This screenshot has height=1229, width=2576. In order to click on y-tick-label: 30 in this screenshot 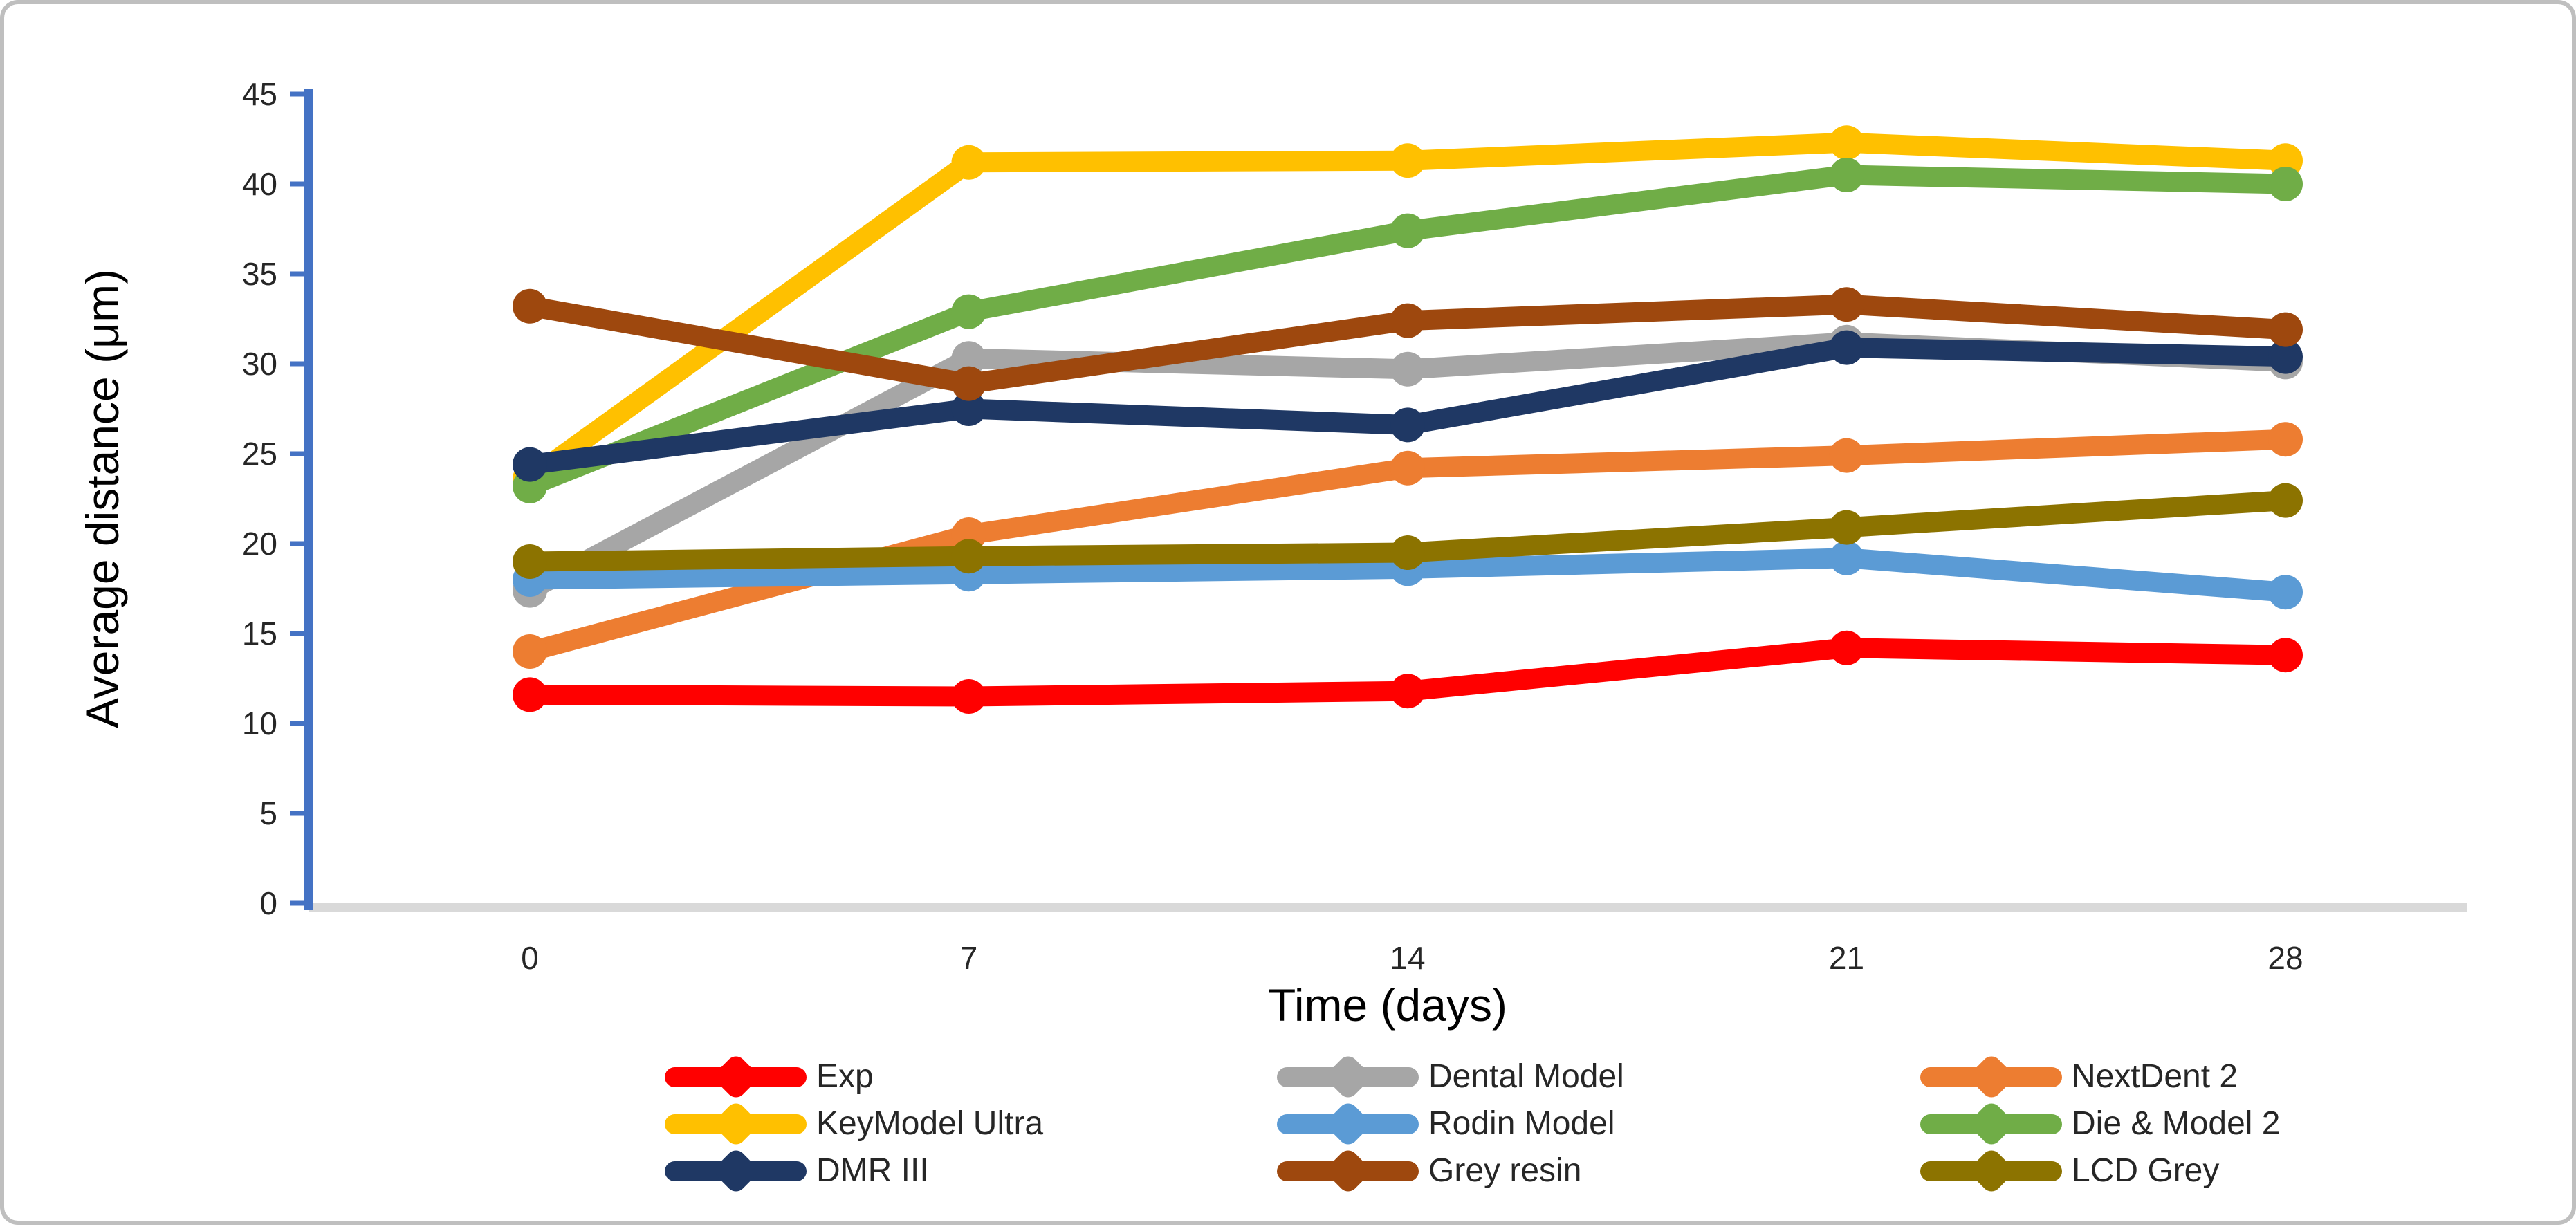, I will do `click(259, 364)`.